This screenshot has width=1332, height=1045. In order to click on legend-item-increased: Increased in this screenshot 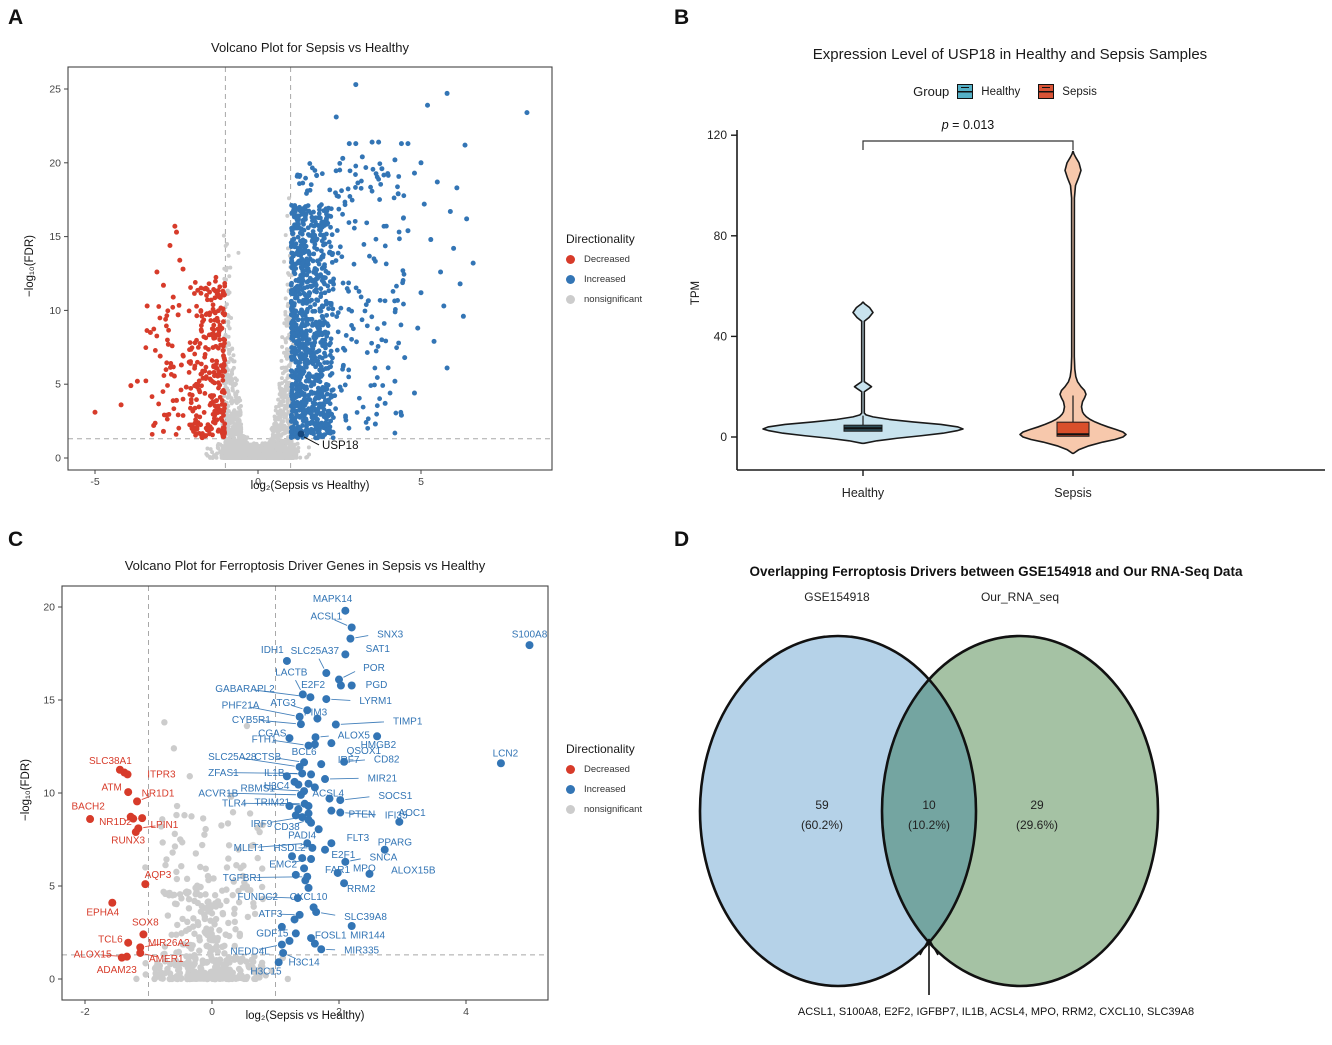, I will do `click(621, 789)`.